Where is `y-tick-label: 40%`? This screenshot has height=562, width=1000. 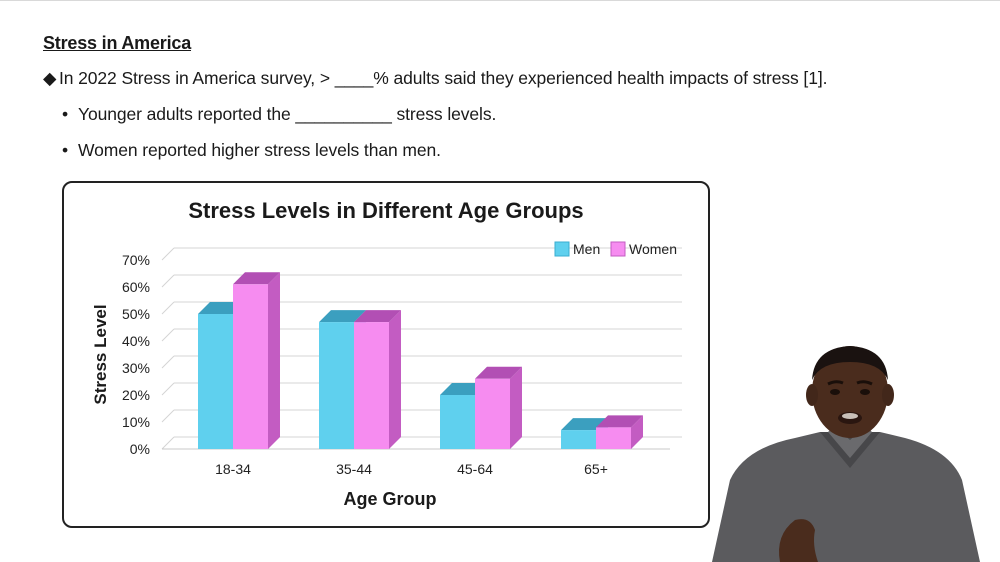 y-tick-label: 40% is located at coordinates (136, 341).